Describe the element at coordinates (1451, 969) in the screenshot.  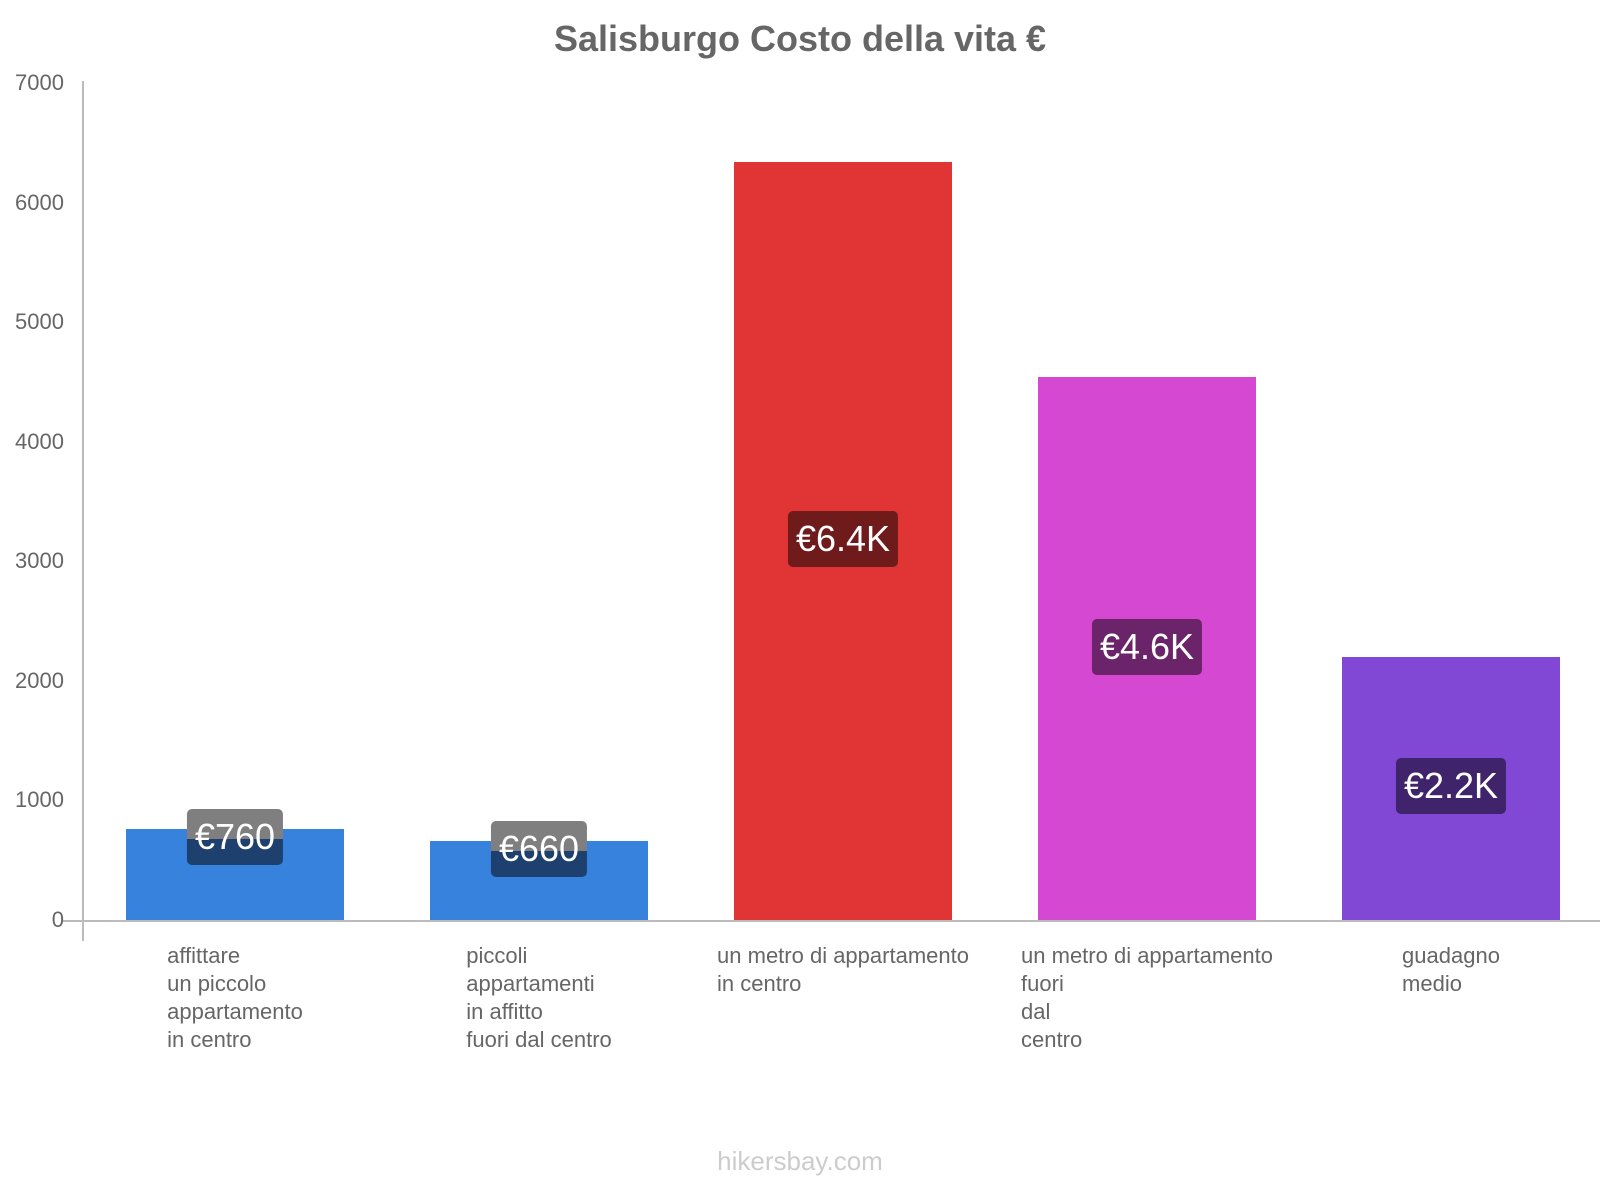
I see `x-tick-label: guadagno medio` at that location.